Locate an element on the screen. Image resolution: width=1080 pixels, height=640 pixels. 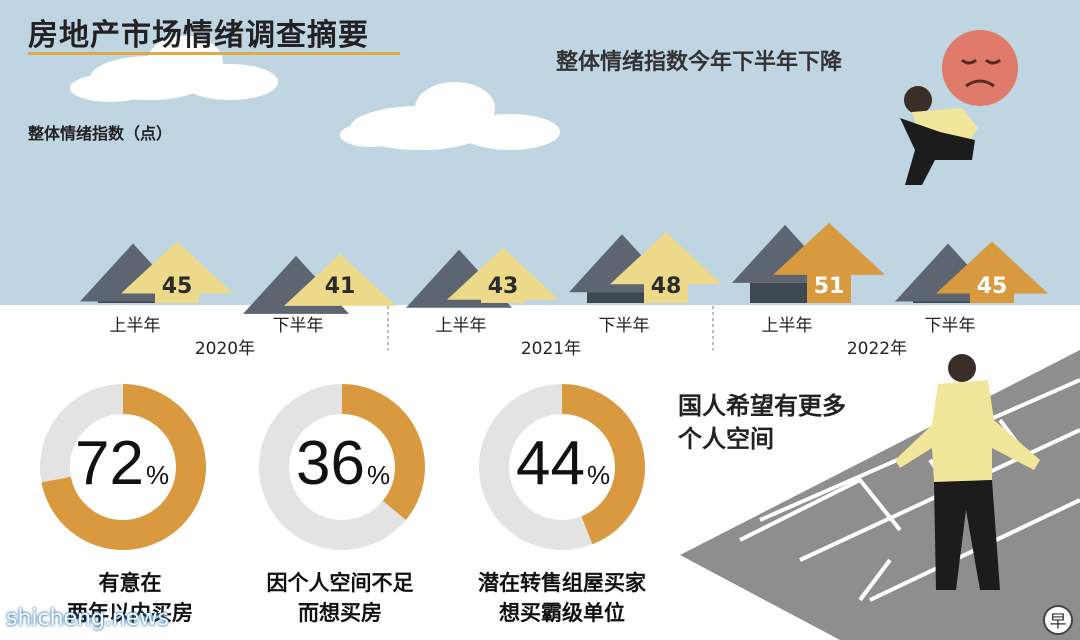
year-label: 2020年 is located at coordinates (225, 349).